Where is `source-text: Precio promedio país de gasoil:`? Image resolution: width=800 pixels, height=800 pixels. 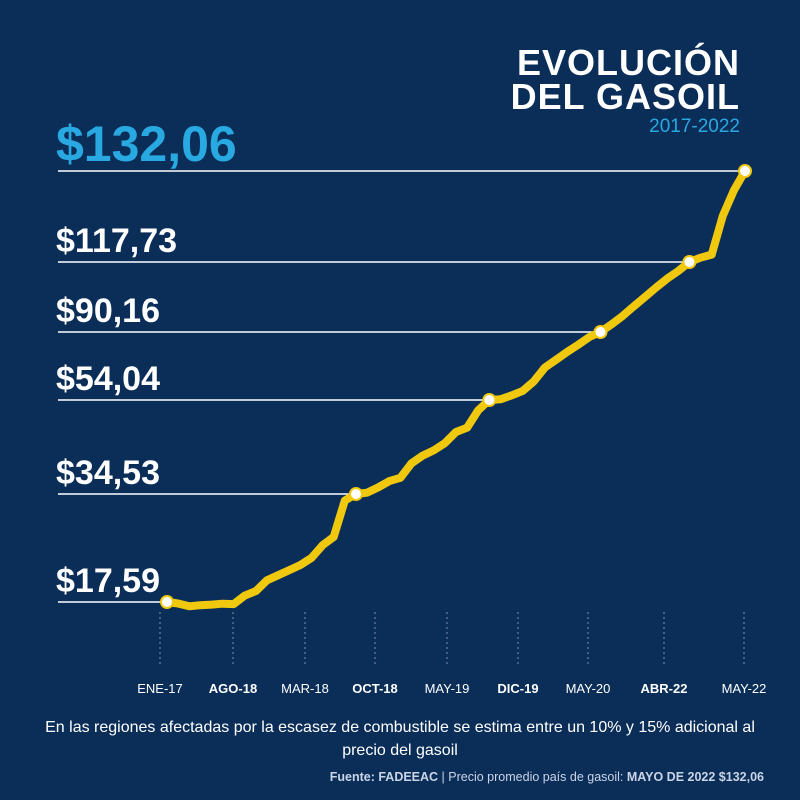 source-text: Precio promedio país de gasoil: is located at coordinates (537, 777).